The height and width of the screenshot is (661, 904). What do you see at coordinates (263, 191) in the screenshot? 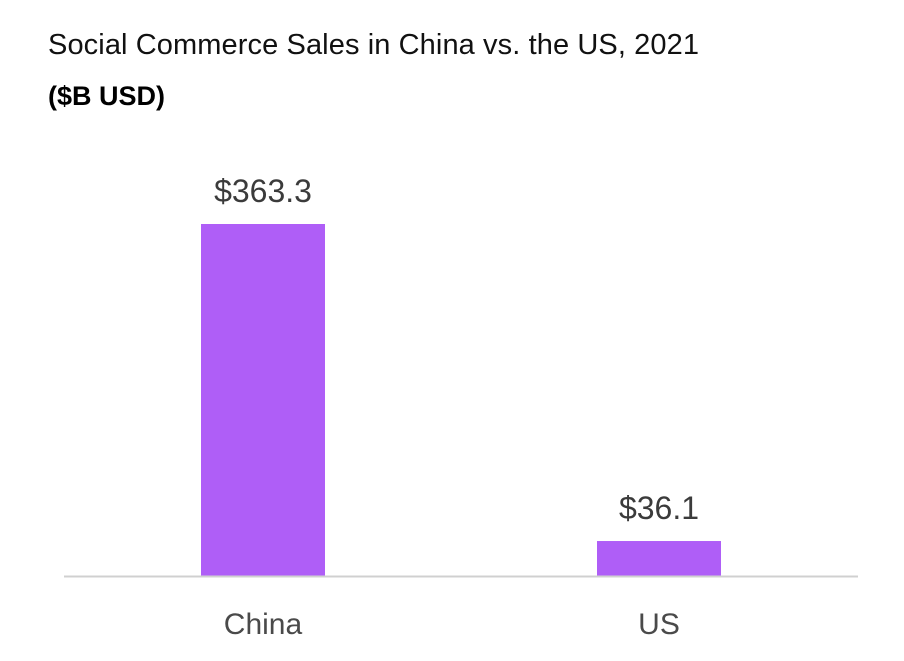
I see `data-label-china: $363.3` at bounding box center [263, 191].